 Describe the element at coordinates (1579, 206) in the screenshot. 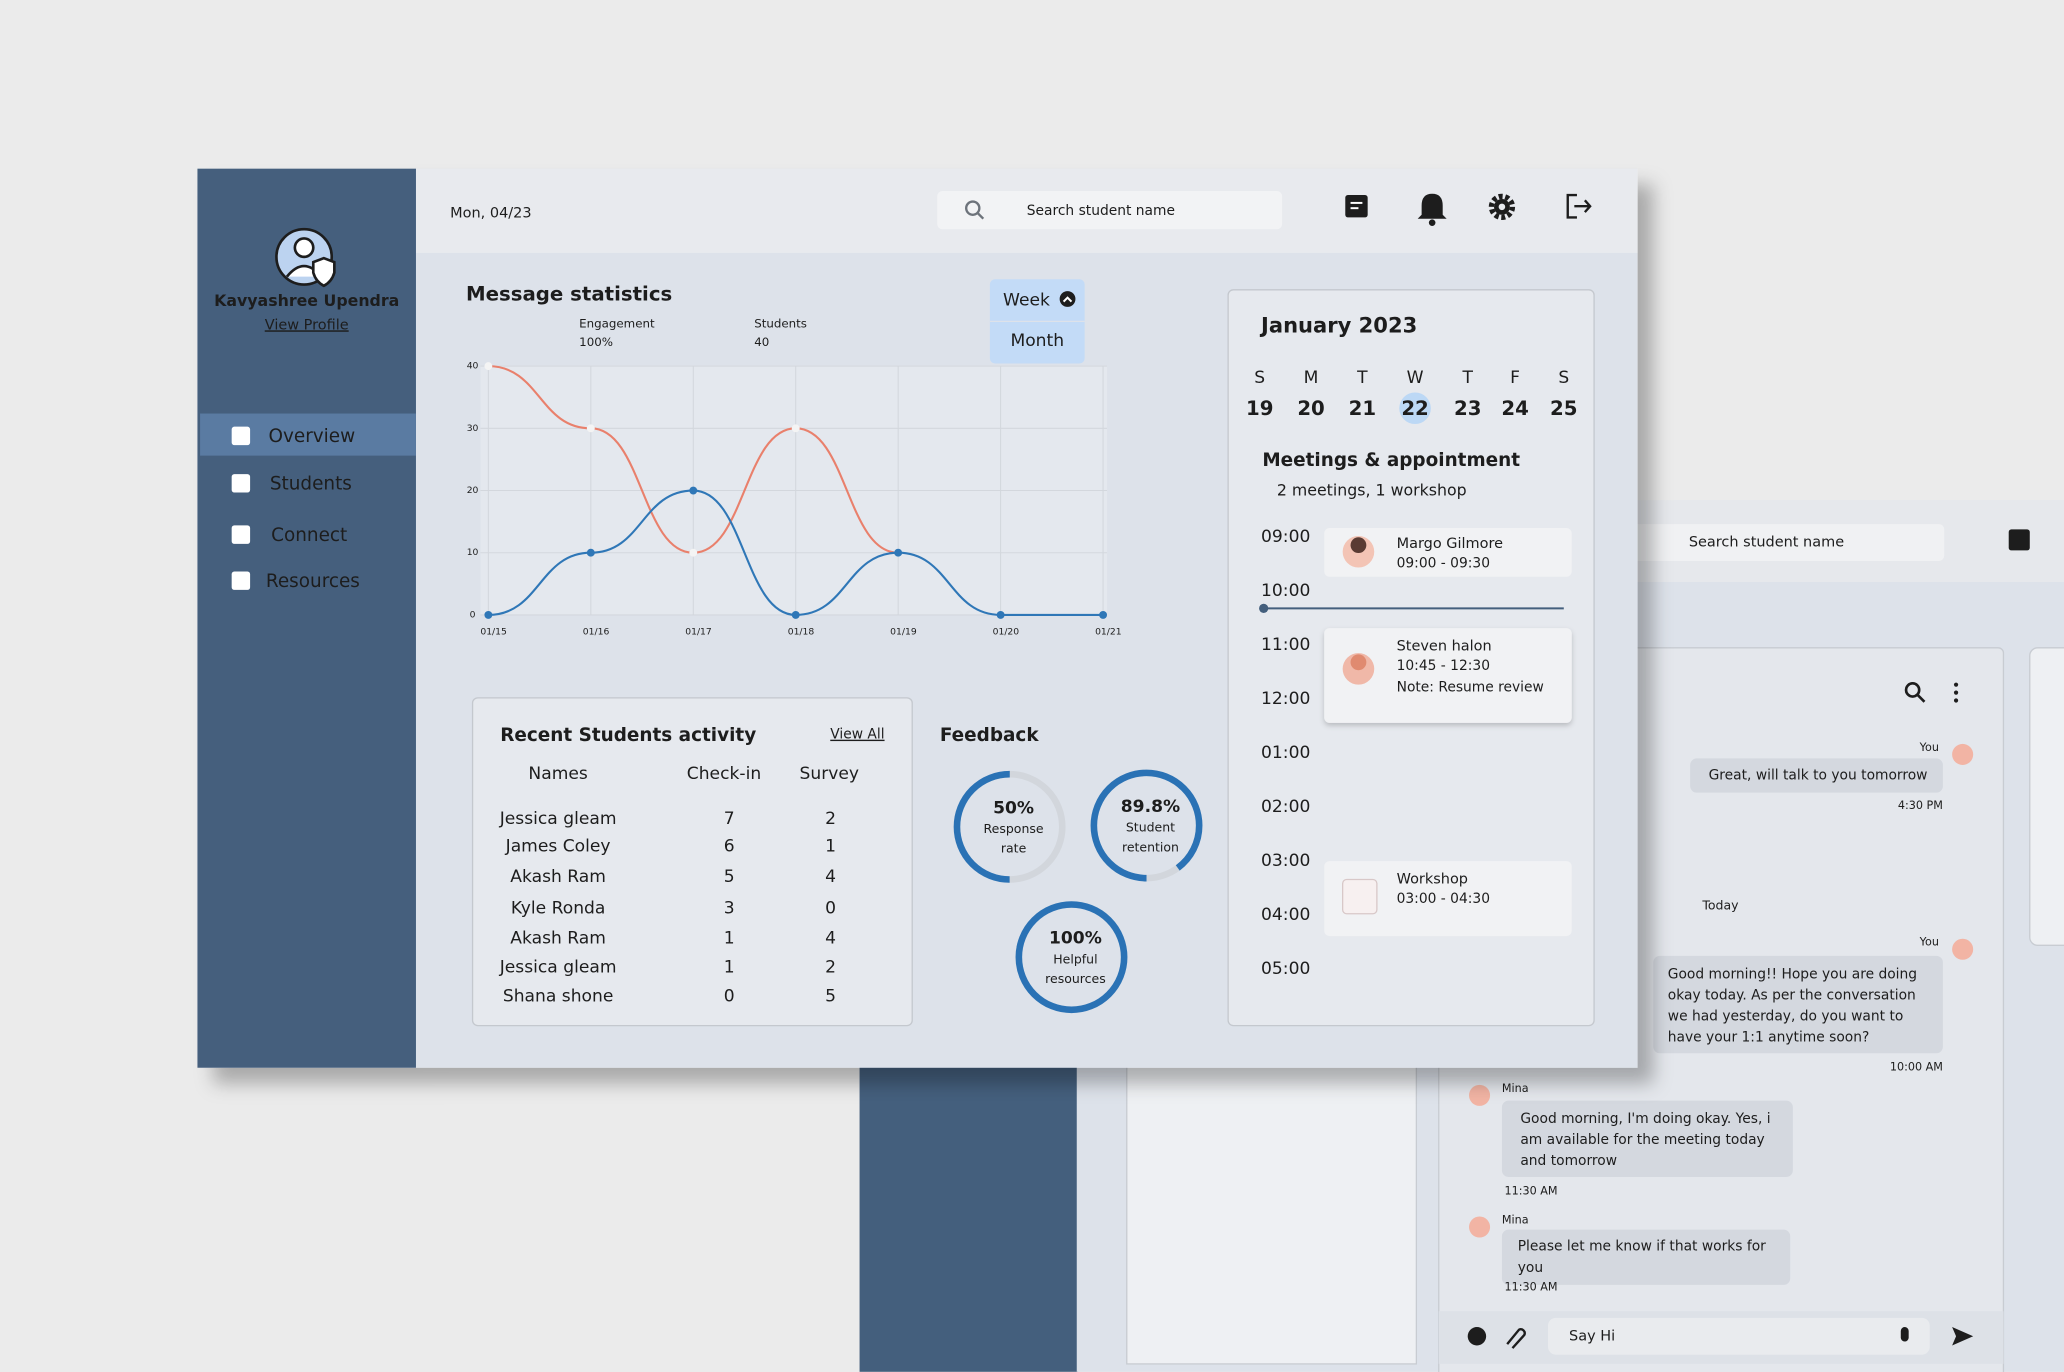

I see `logout-icon` at that location.